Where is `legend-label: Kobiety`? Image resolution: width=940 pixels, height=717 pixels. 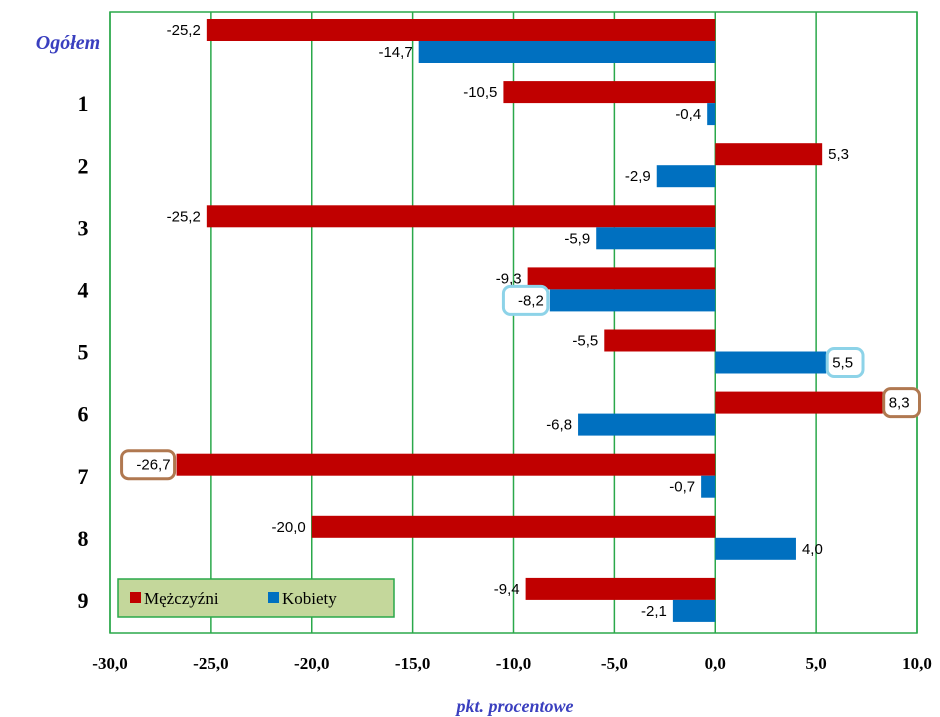 legend-label: Kobiety is located at coordinates (309, 598).